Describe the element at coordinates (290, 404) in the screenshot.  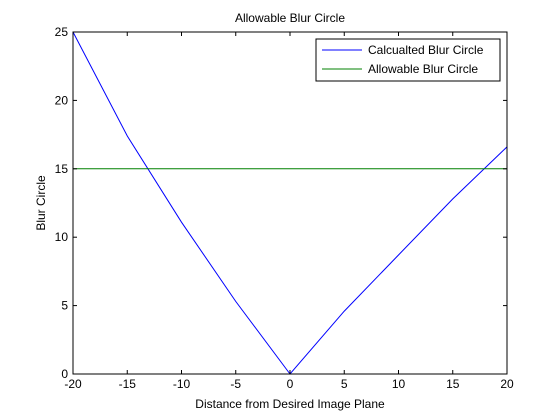
I see `x-axis-label: Distance from Desired Image Plane` at that location.